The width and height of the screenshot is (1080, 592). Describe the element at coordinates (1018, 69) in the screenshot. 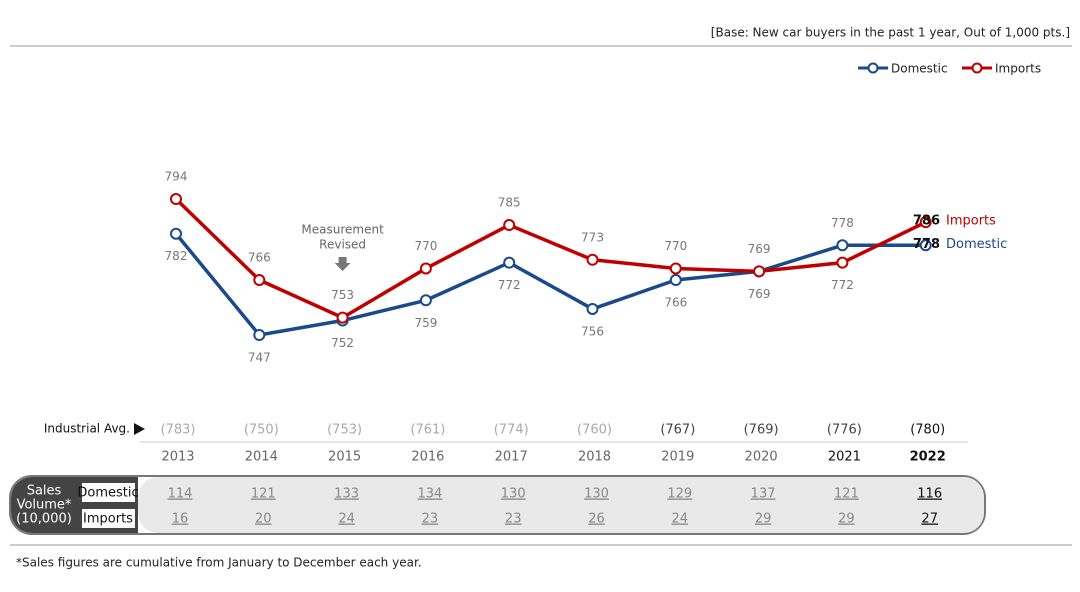

I see `legend-label: Imports` at that location.